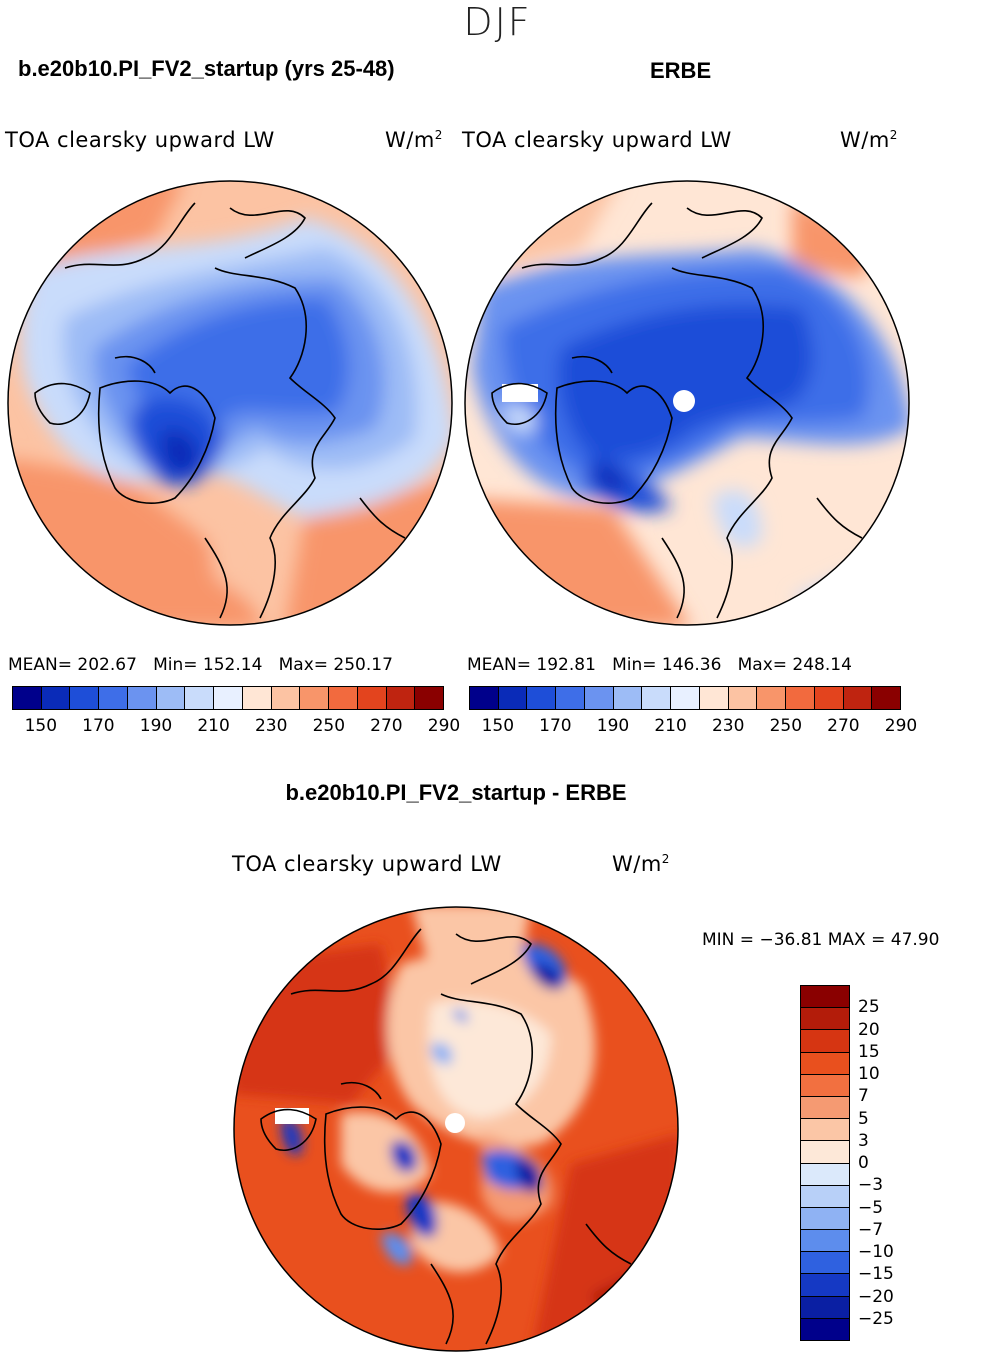 This screenshot has height=1354, width=995. I want to click on model-colorbar-tick-label: 210, so click(213, 726).